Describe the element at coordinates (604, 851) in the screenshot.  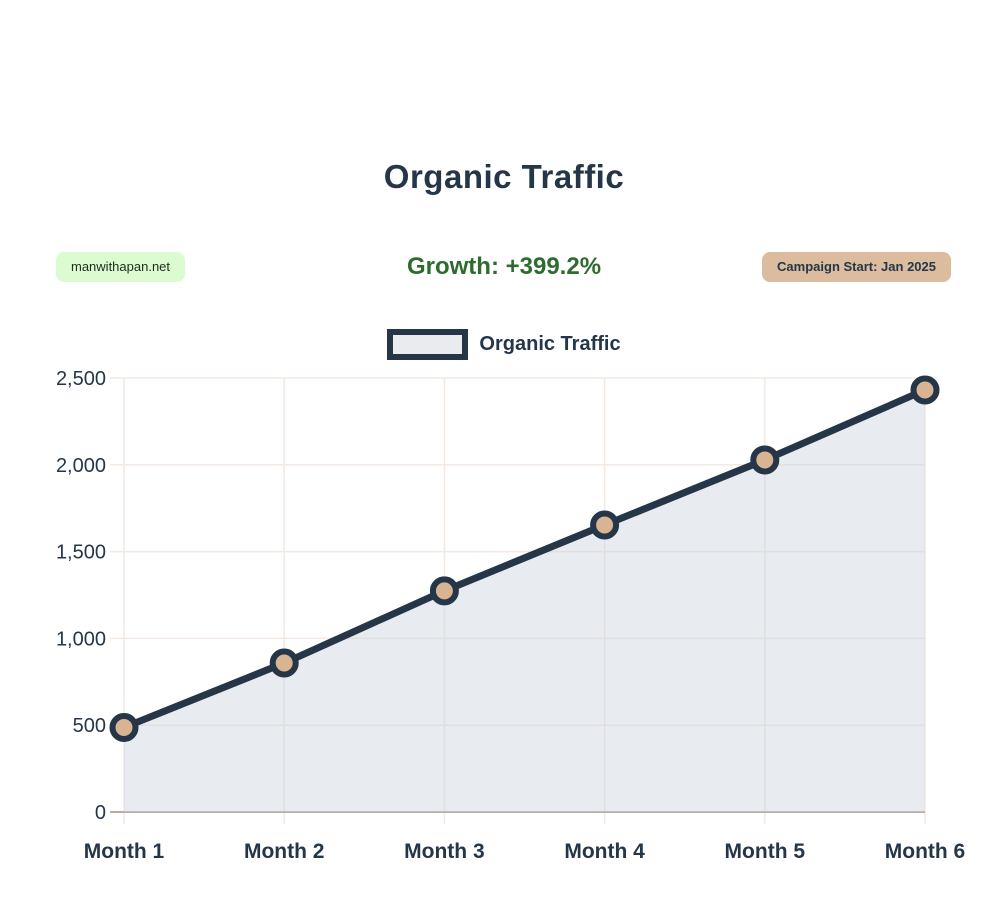
I see `x-tick-label: Month 4` at that location.